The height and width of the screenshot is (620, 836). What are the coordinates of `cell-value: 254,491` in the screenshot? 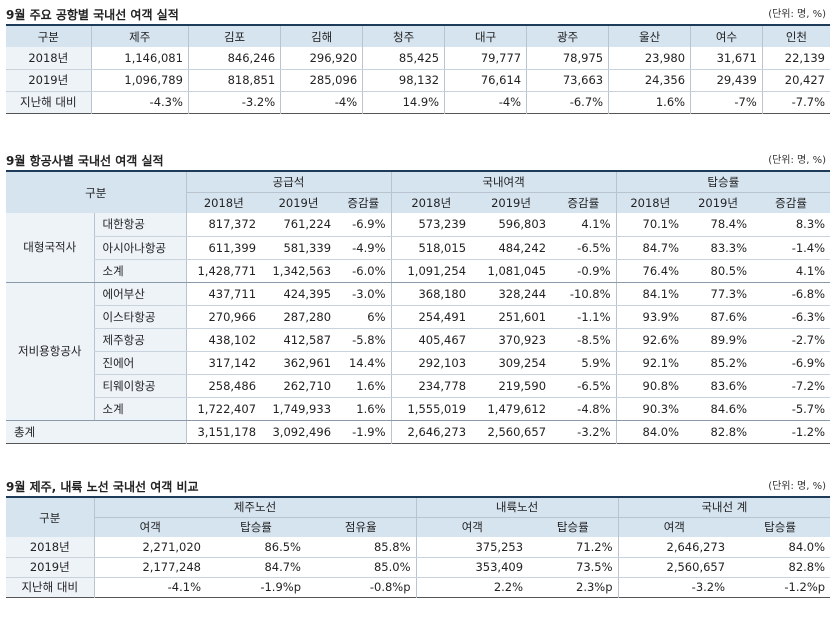 It's located at (431, 317).